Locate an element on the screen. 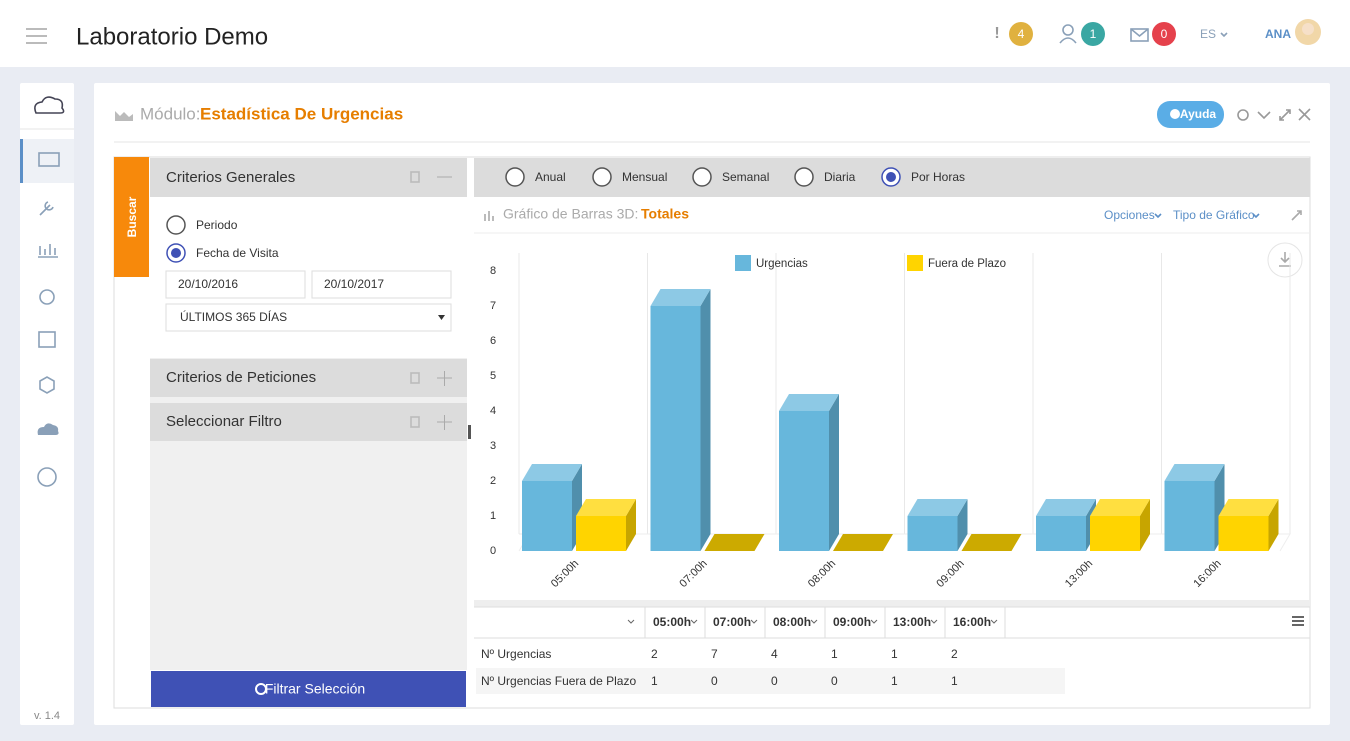 This screenshot has width=1350, height=741. search-tab is located at coordinates (131, 217).